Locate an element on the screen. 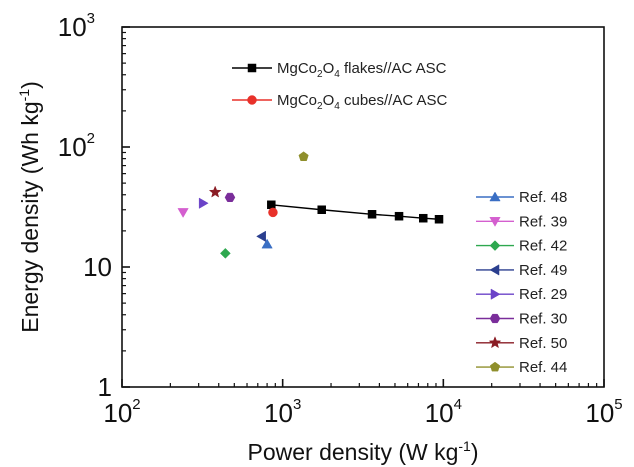 The image size is (634, 467). legend-entry: Ref. 29 is located at coordinates (521, 294).